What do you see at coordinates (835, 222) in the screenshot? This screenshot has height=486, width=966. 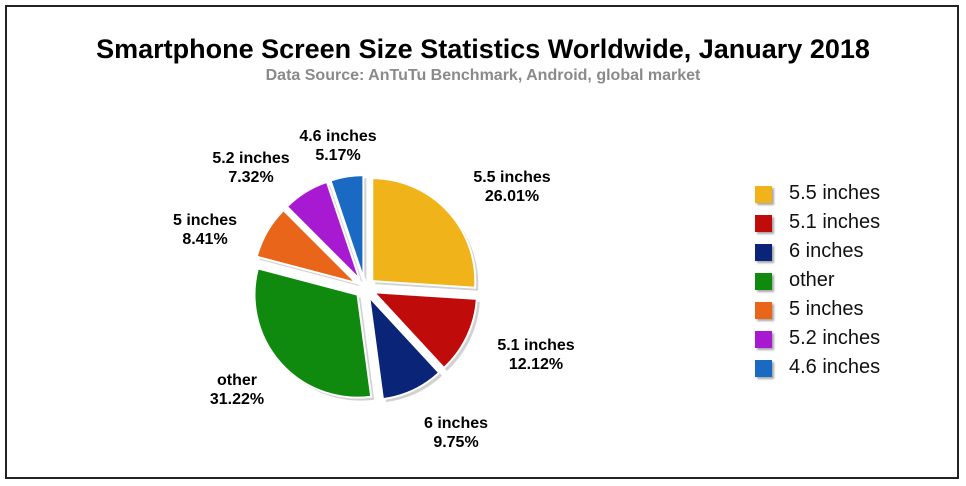 I see `legend-label: 5.1 inches` at bounding box center [835, 222].